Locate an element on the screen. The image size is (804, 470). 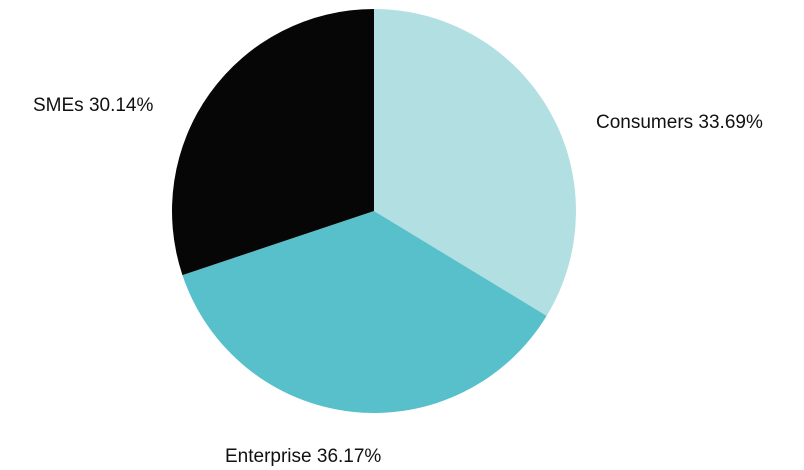
pie-label-enterprise: Enterprise 36.17% is located at coordinates (303, 456).